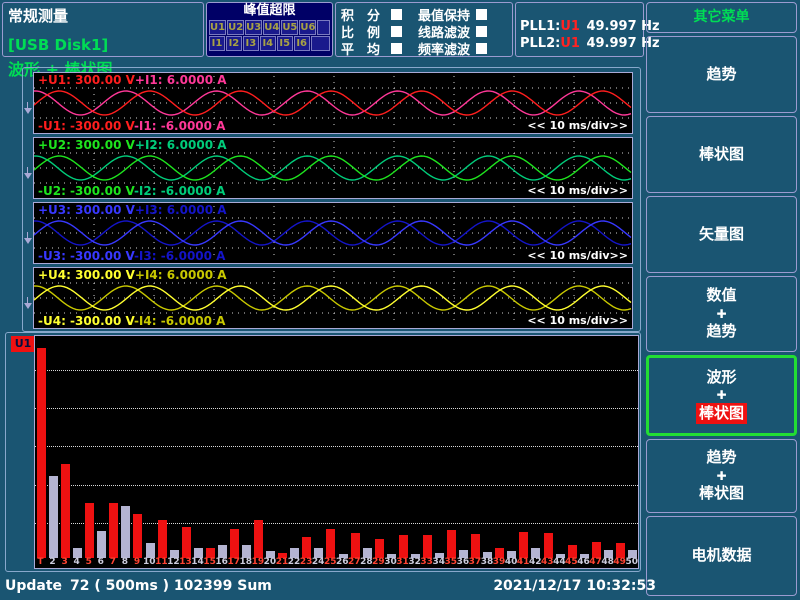 The width and height of the screenshot is (800, 600). What do you see at coordinates (86, 80) in the screenshot?
I see `voltage-max-label: +U1: 300.00 V` at bounding box center [86, 80].